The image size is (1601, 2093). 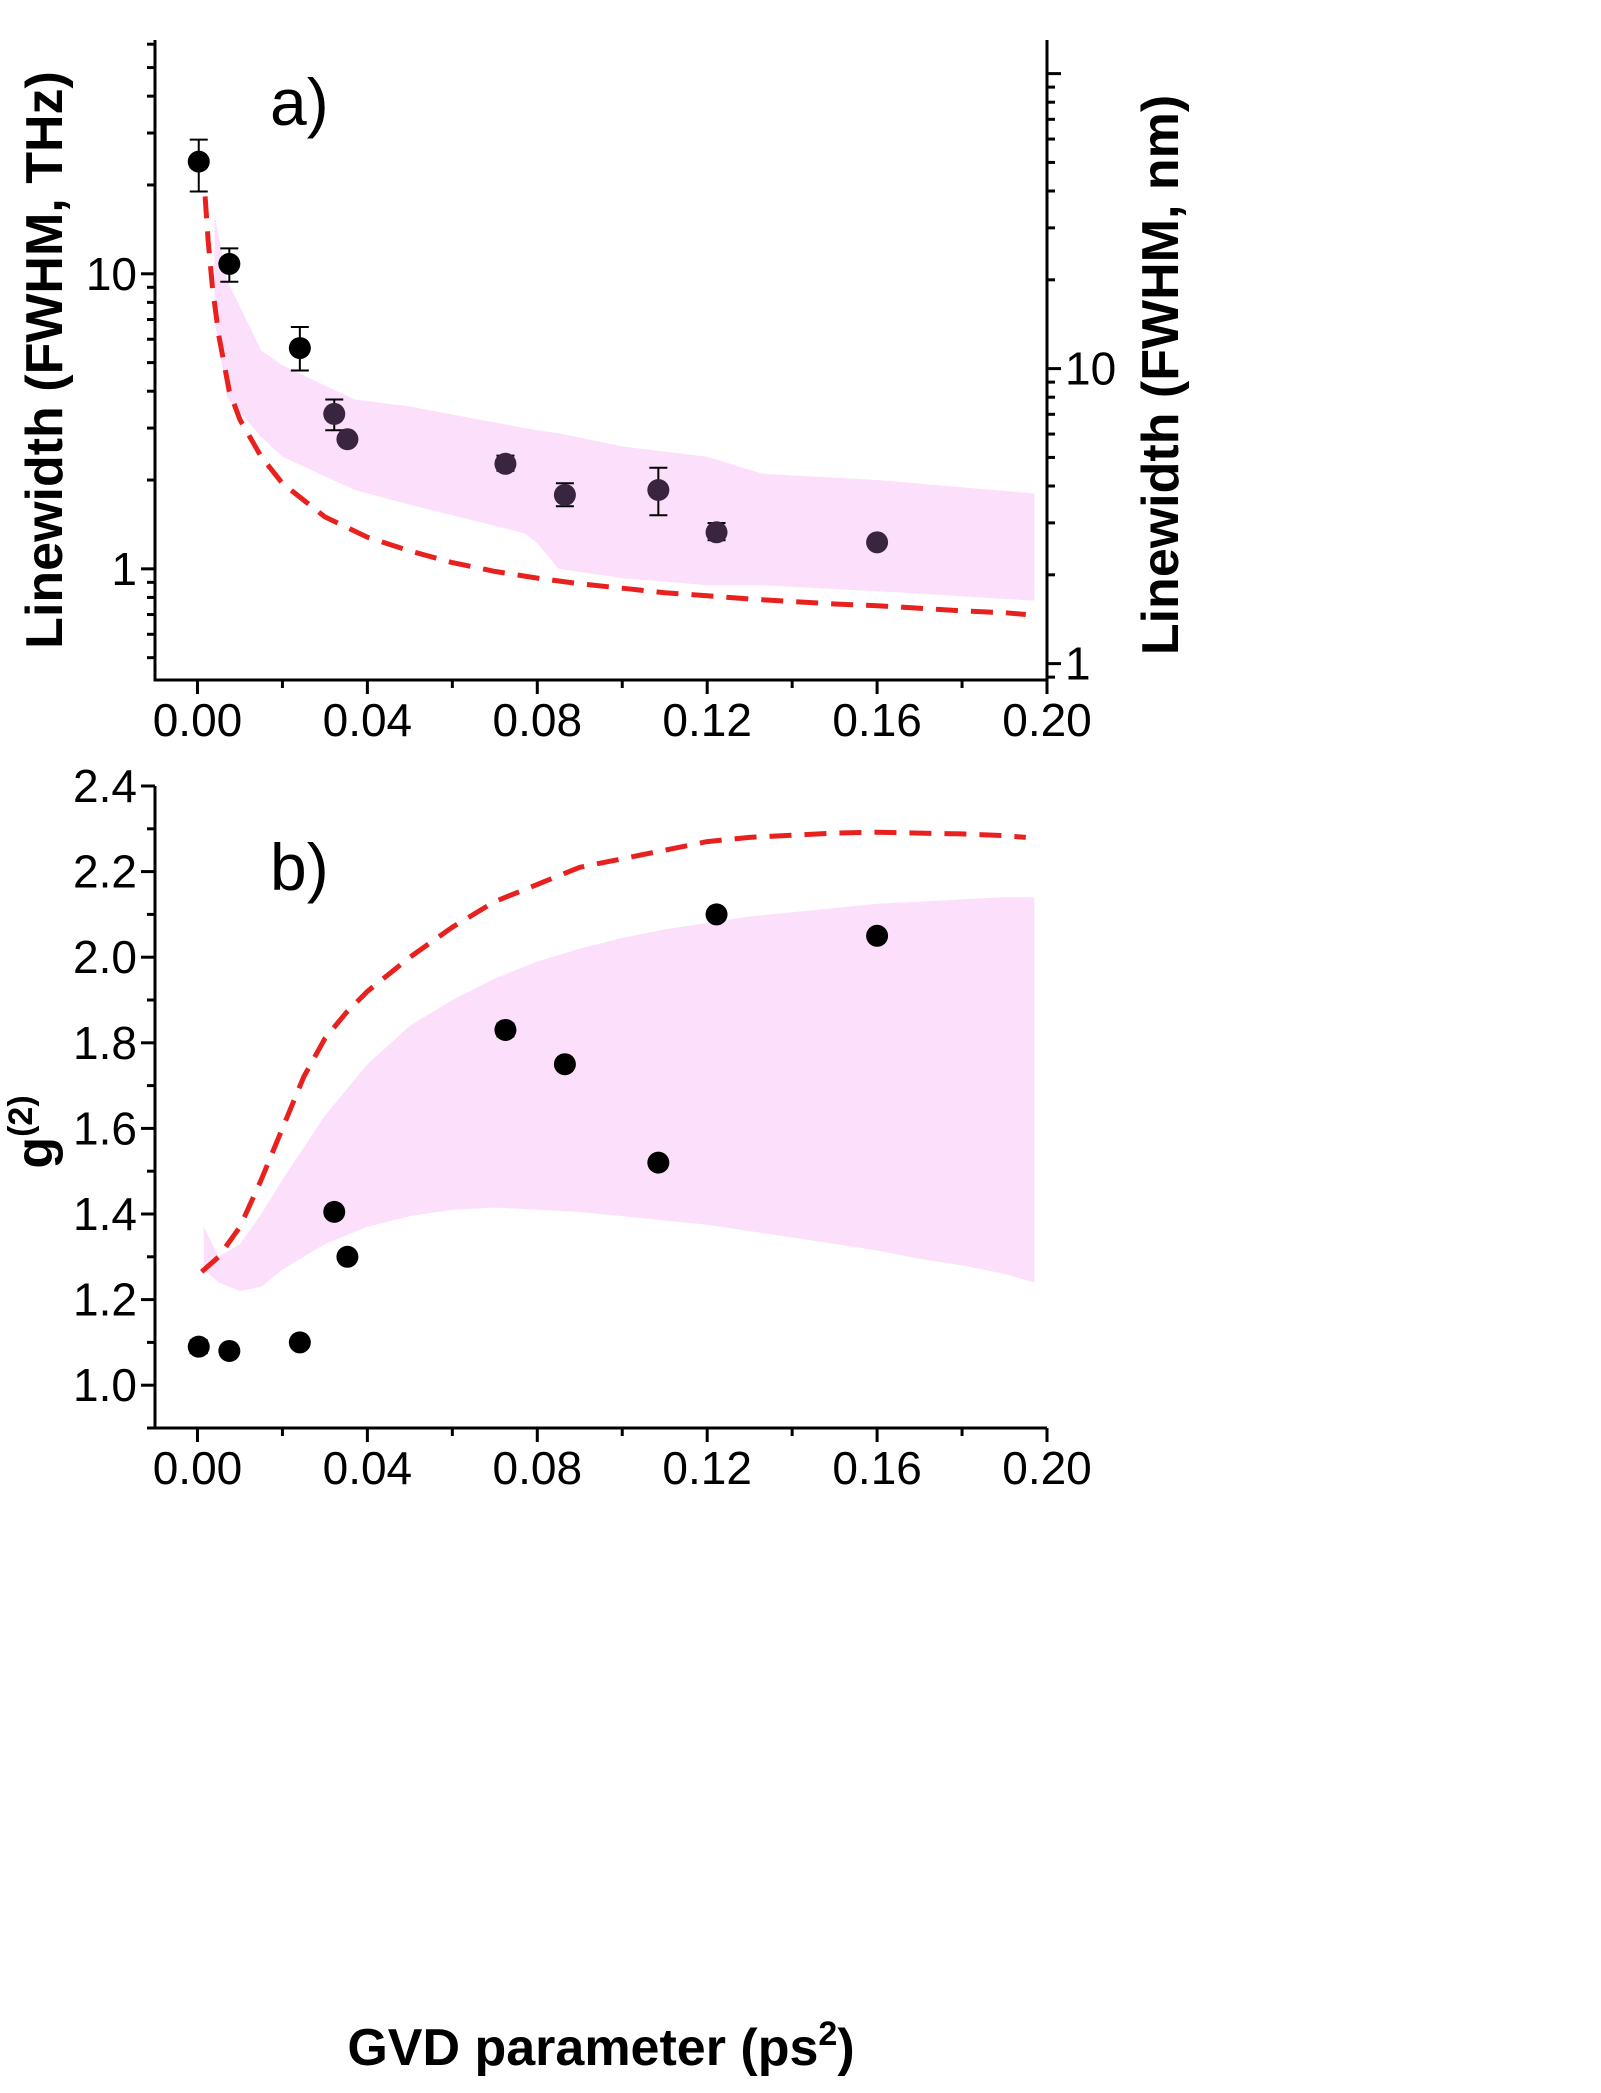 I want to click on y-axis-title: g(2), so click(x=33, y=1131).